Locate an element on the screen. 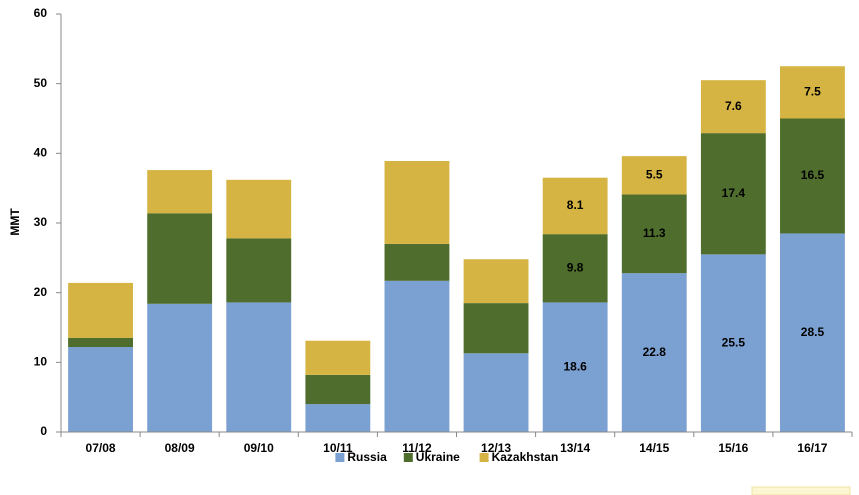 The width and height of the screenshot is (859, 495). y-tick-label: 30 is located at coordinates (41, 222).